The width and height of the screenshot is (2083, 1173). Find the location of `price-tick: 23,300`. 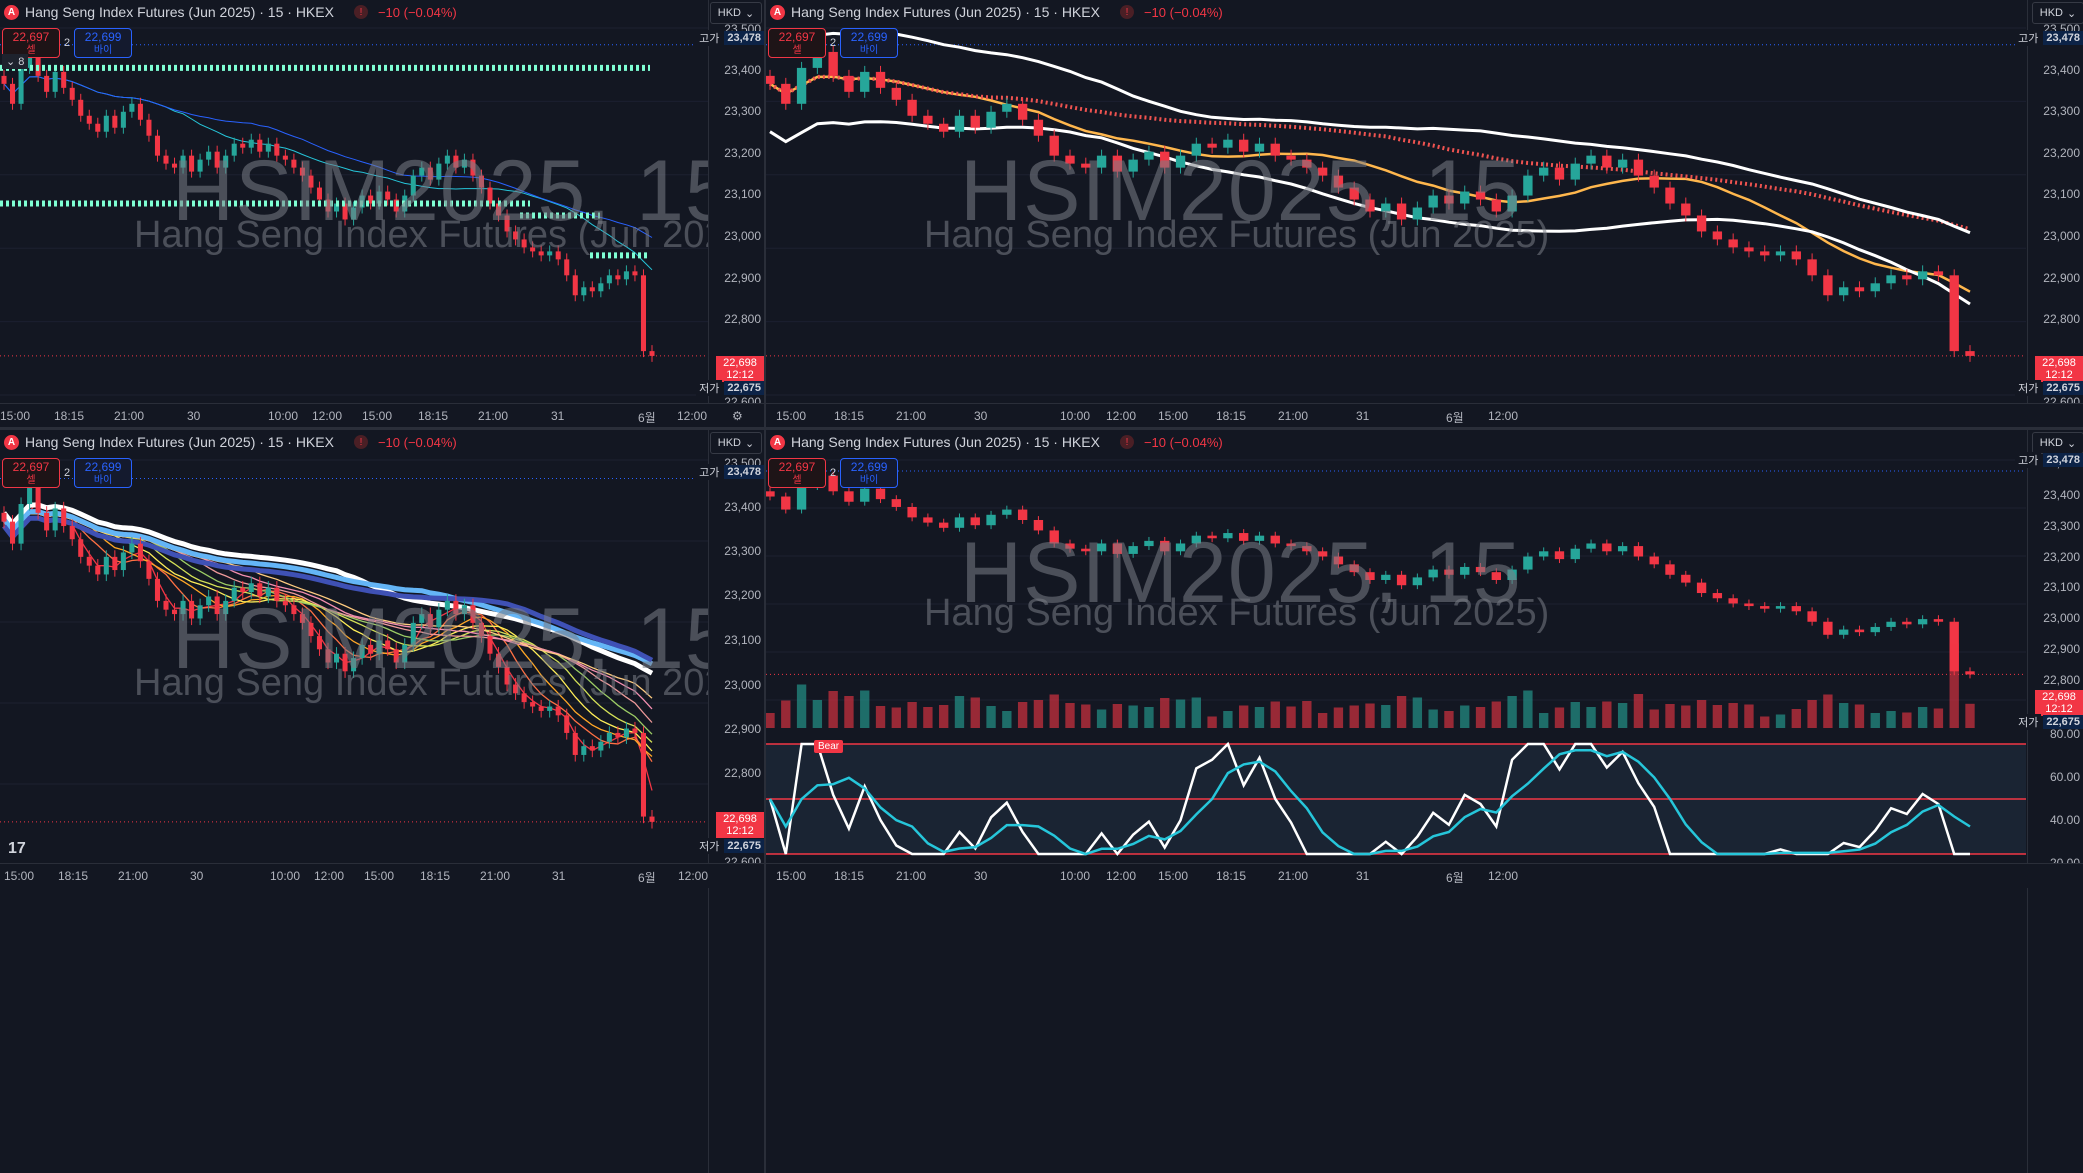

price-tick: 23,300 is located at coordinates (2061, 111).